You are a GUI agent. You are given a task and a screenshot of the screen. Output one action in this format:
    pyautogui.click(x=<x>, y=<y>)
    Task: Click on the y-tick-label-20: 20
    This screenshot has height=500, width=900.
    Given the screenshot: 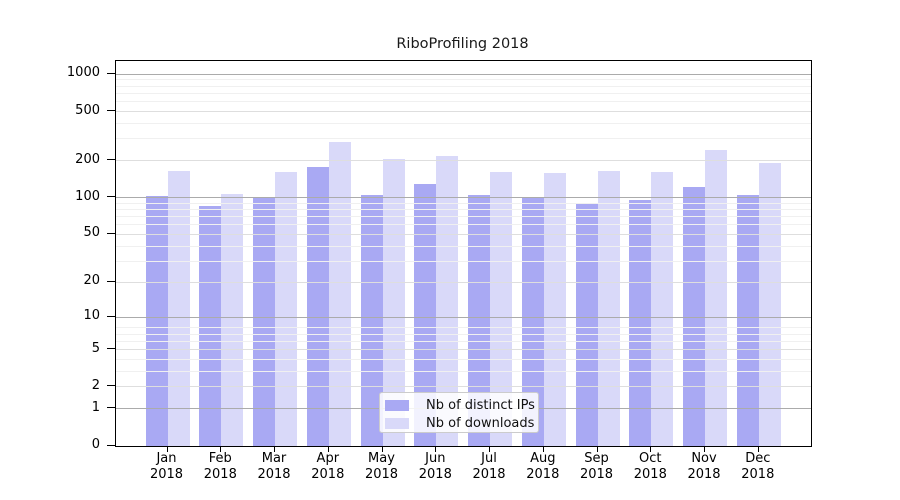 What is the action you would take?
    pyautogui.click(x=91, y=281)
    